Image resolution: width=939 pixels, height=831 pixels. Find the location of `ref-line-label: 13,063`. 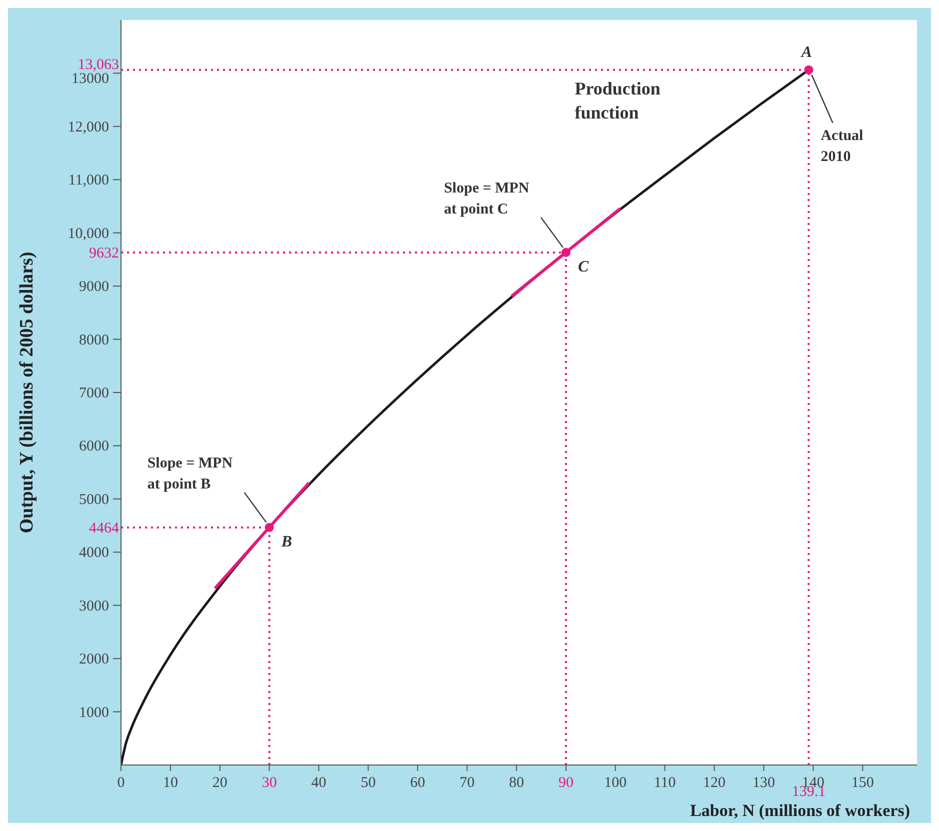

ref-line-label: 13,063 is located at coordinates (98, 64).